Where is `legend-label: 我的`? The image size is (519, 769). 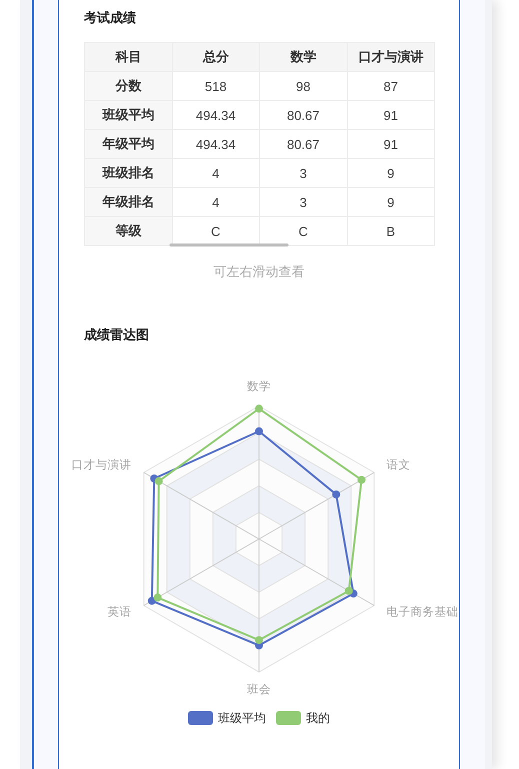
legend-label: 我的 is located at coordinates (318, 718).